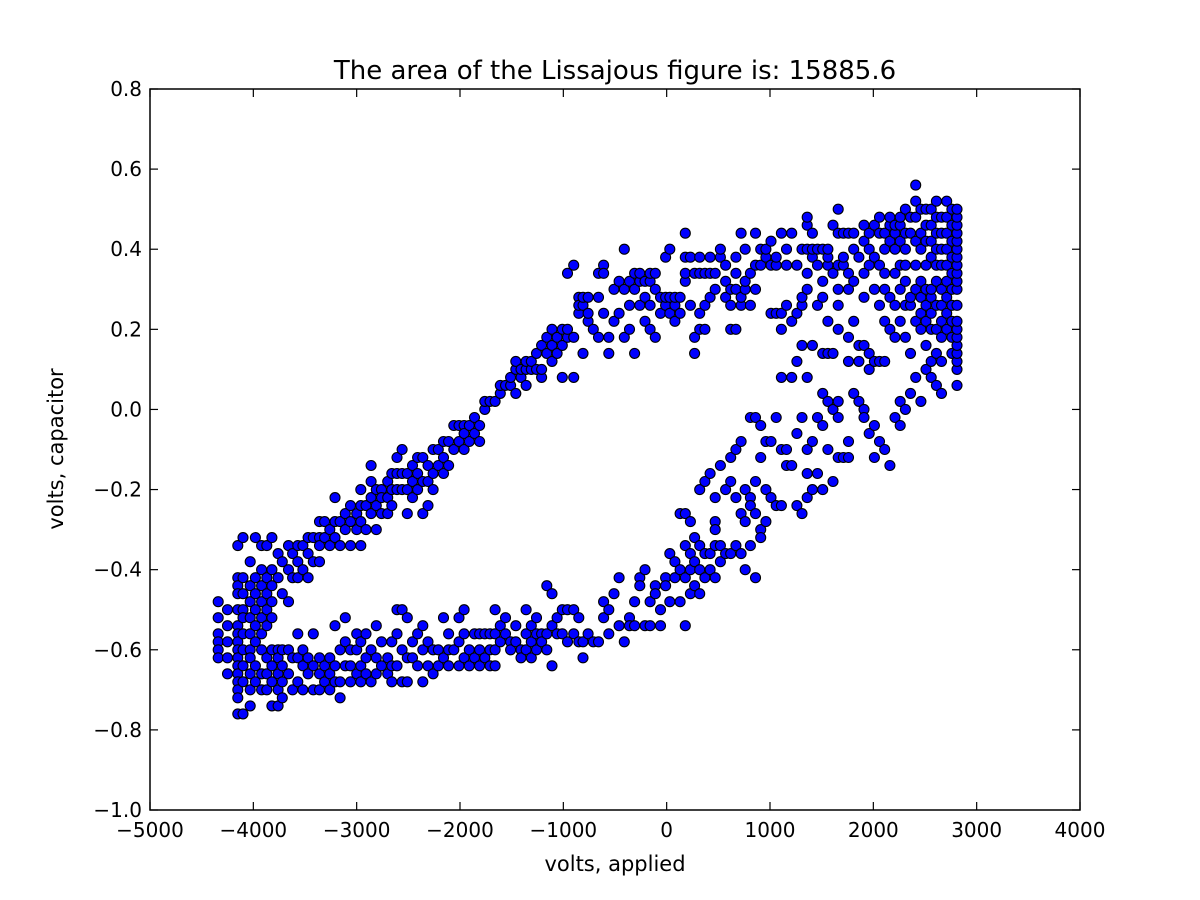  What do you see at coordinates (150, 830) in the screenshot?
I see `x-tick-label: −5000` at bounding box center [150, 830].